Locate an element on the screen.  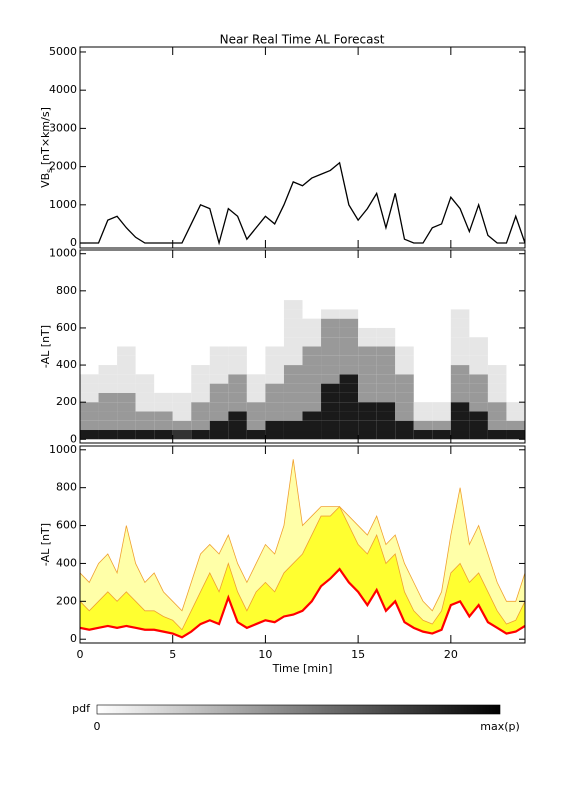
colorbar-min: 0 is located at coordinates (97, 726).